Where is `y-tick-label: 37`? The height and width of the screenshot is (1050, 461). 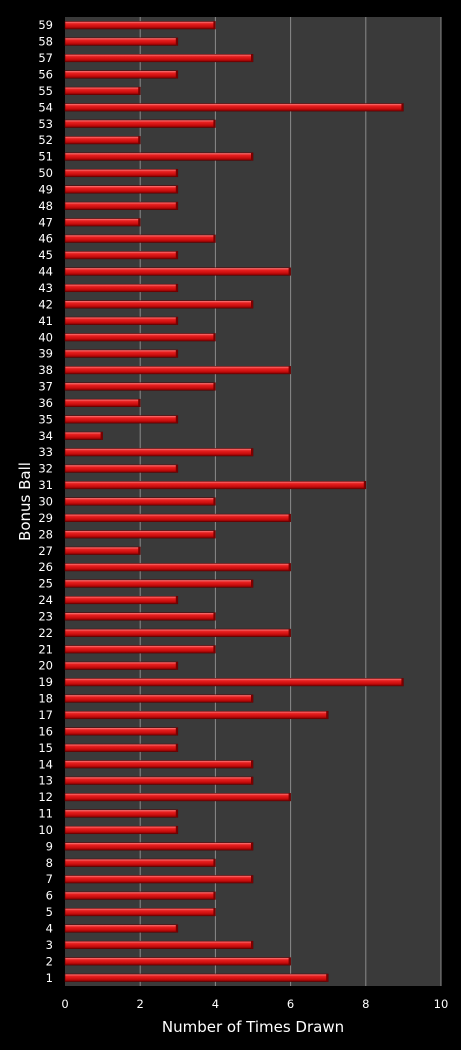 y-tick-label: 37 is located at coordinates (45, 387).